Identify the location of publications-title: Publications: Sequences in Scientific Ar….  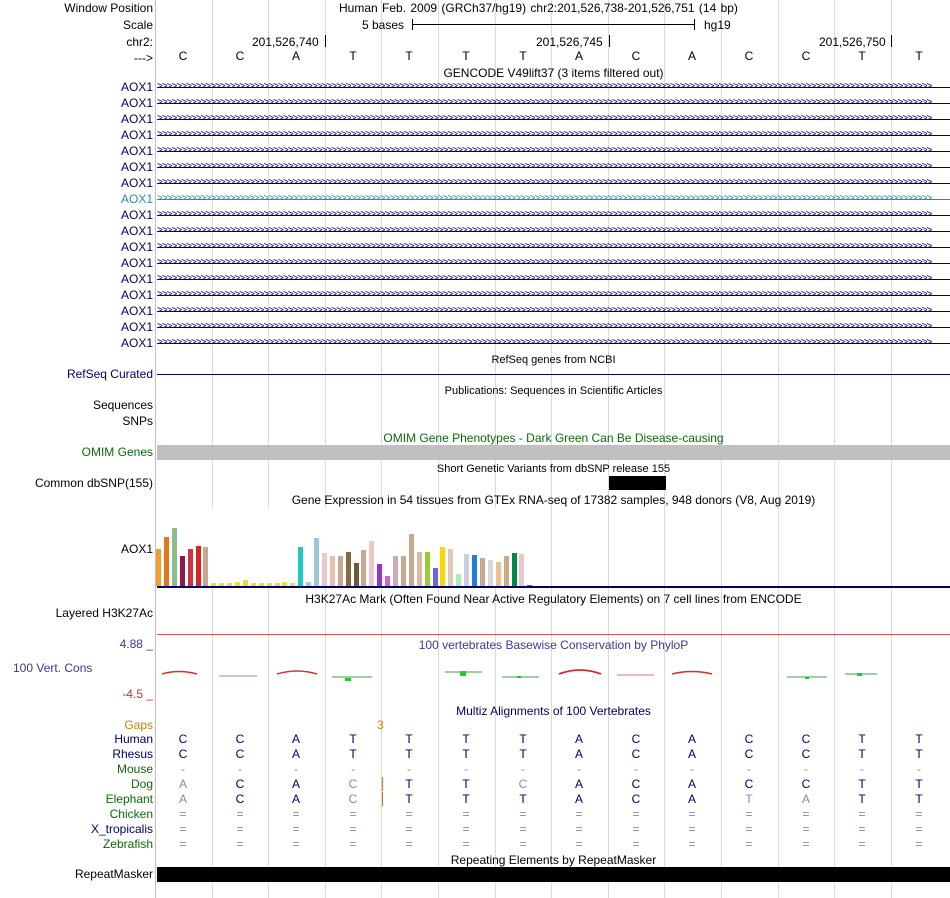
(553, 391).